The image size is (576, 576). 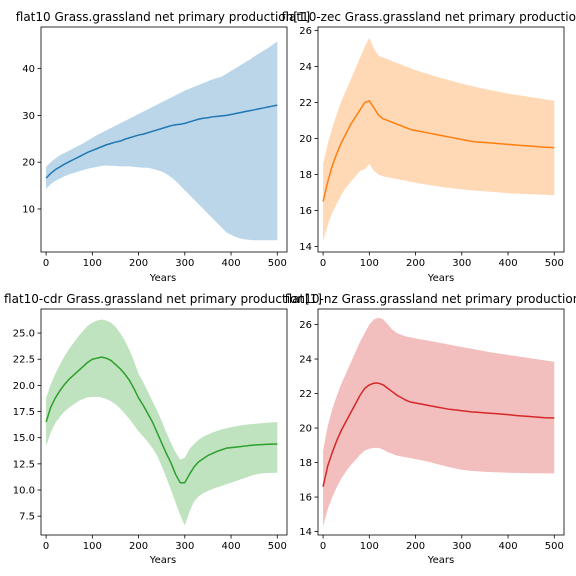 What do you see at coordinates (24, 412) in the screenshot?
I see `y-tick-label: 17.5` at bounding box center [24, 412].